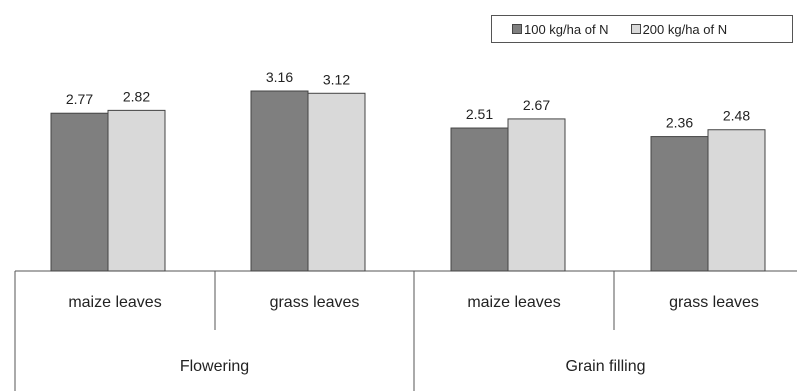 This screenshot has height=391, width=797. Describe the element at coordinates (115, 302) in the screenshot. I see `category-label-1: maize leaves` at that location.